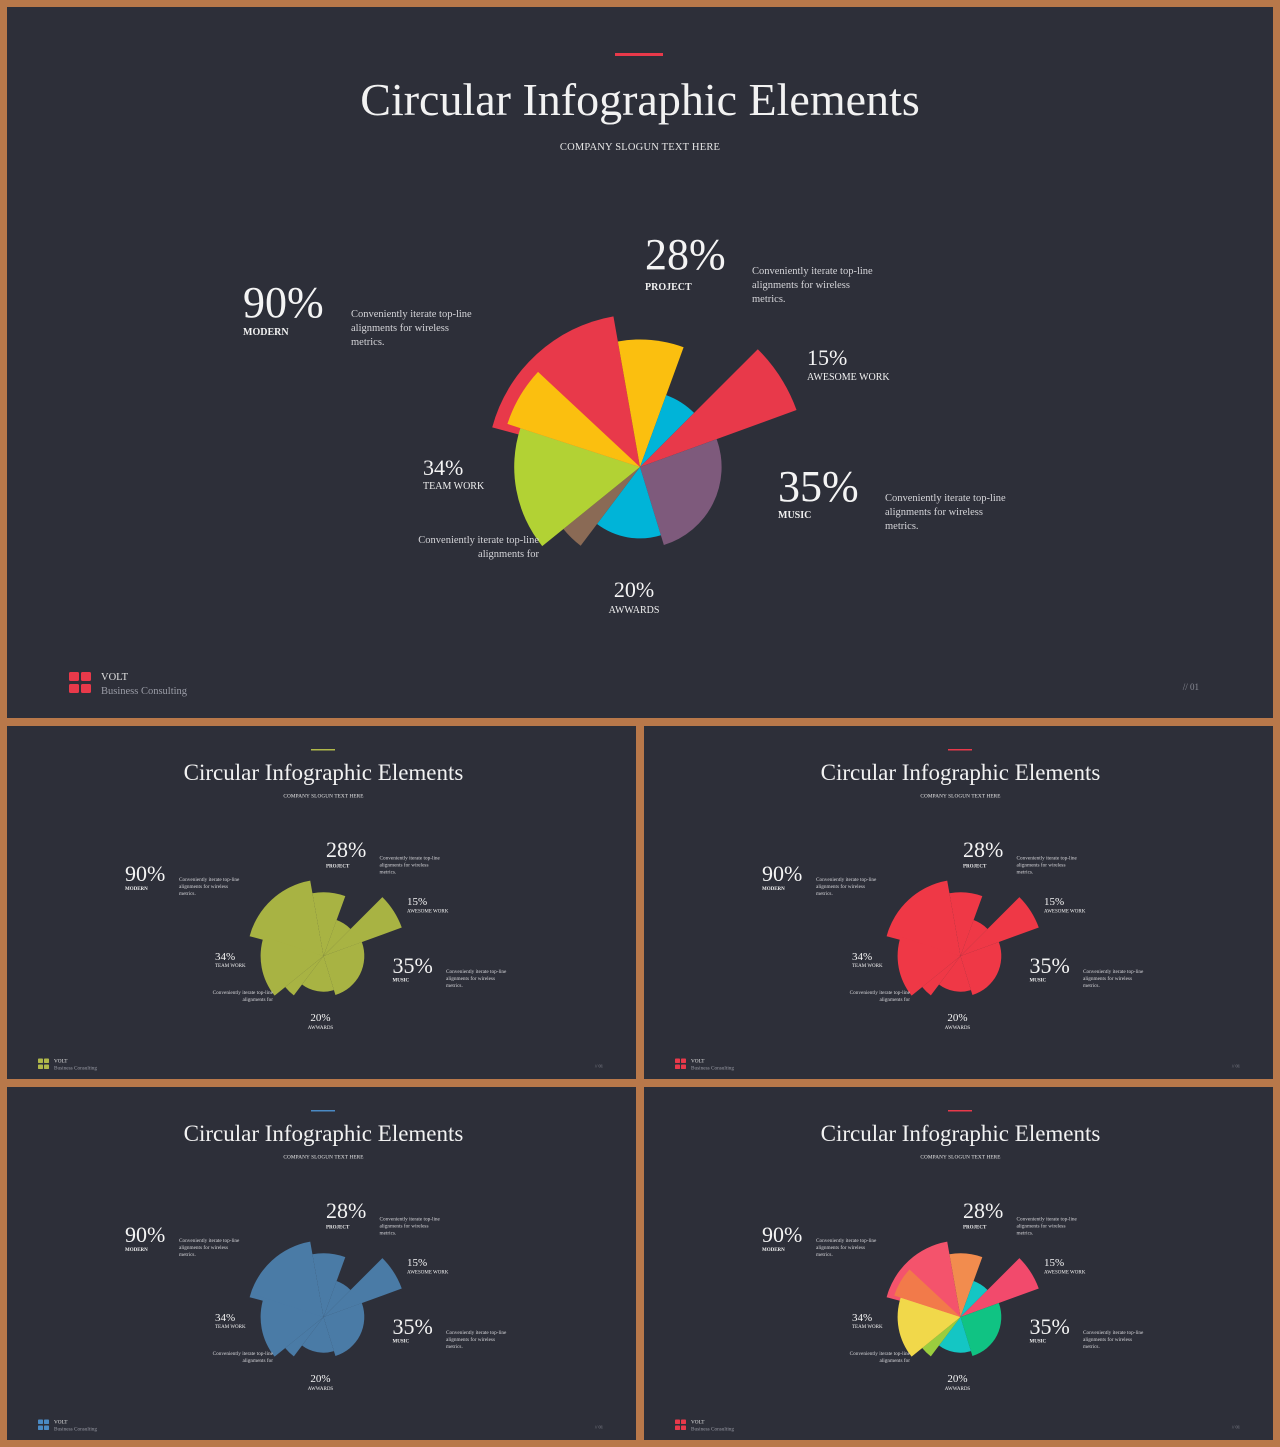 Image resolution: width=1280 pixels, height=1447 pixels. Describe the element at coordinates (292, 1327) in the screenshot. I see `chart-segment-lime` at that location.